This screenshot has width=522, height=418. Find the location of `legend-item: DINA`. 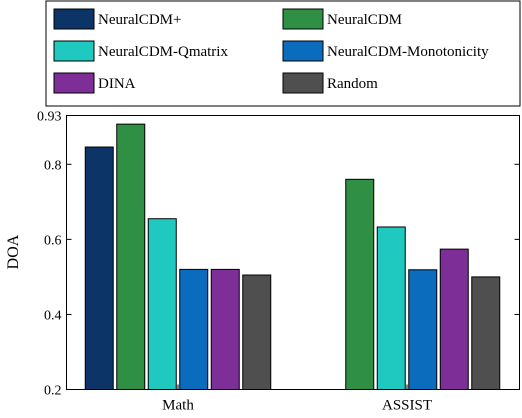

legend-item: DINA is located at coordinates (94, 83).